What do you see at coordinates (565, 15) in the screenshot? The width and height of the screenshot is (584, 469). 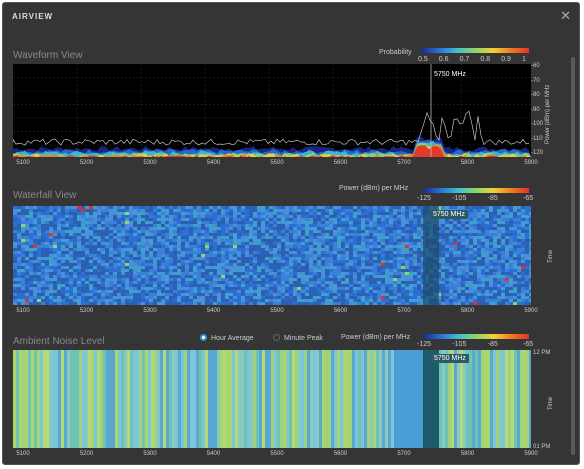 I see `close-icon: ✕` at bounding box center [565, 15].